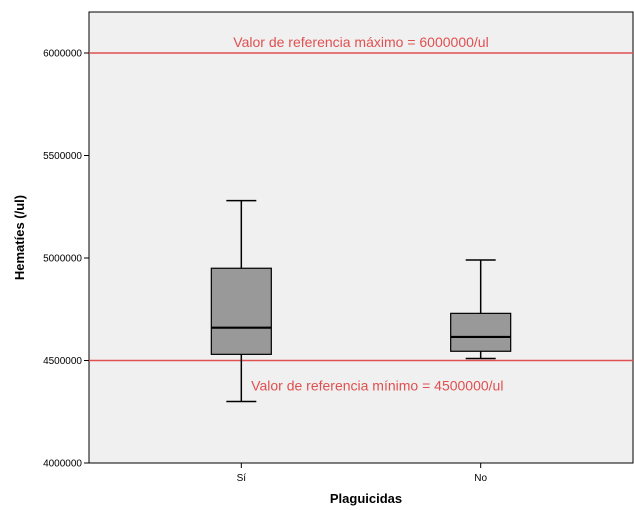  Describe the element at coordinates (19, 237) in the screenshot. I see `y-axis-title: Hematíes (/ul)` at that location.